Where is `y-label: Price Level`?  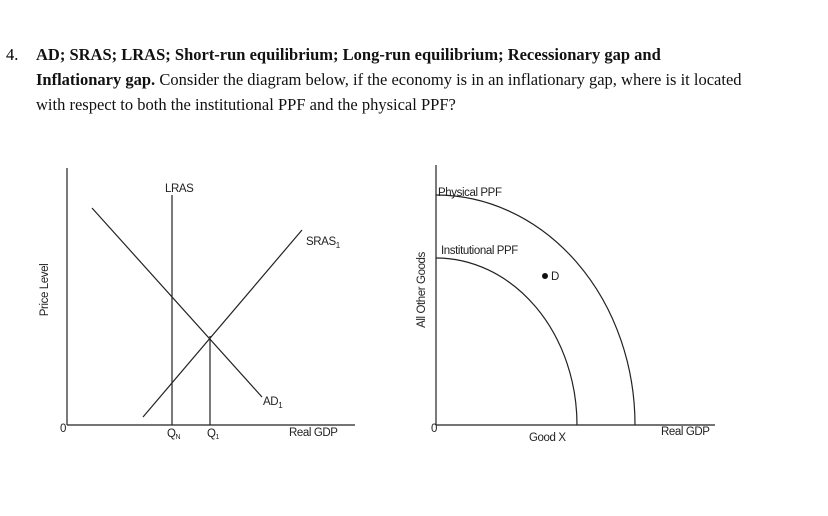
y-label: Price Level is located at coordinates (45, 290).